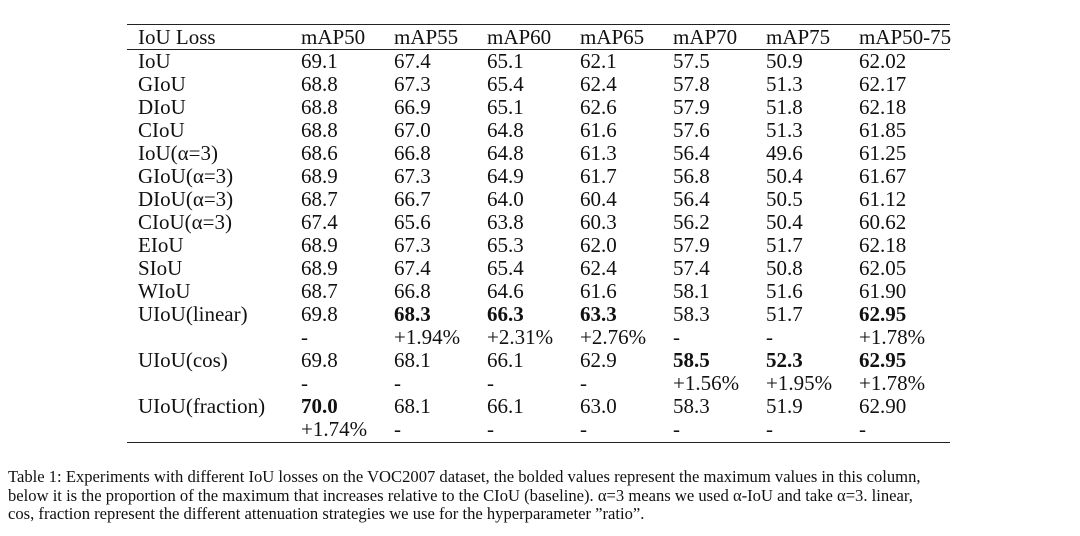  What do you see at coordinates (202, 406) in the screenshot?
I see `method-cell: UIoU(fraction)` at bounding box center [202, 406].